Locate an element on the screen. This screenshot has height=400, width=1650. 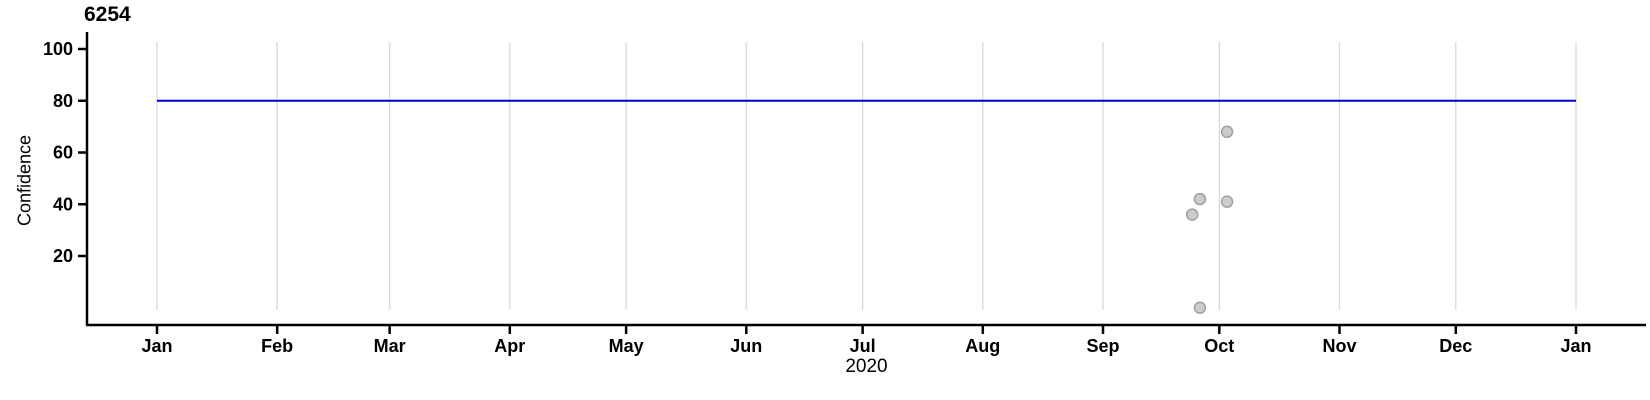
x-tick-label: Feb is located at coordinates (277, 346).